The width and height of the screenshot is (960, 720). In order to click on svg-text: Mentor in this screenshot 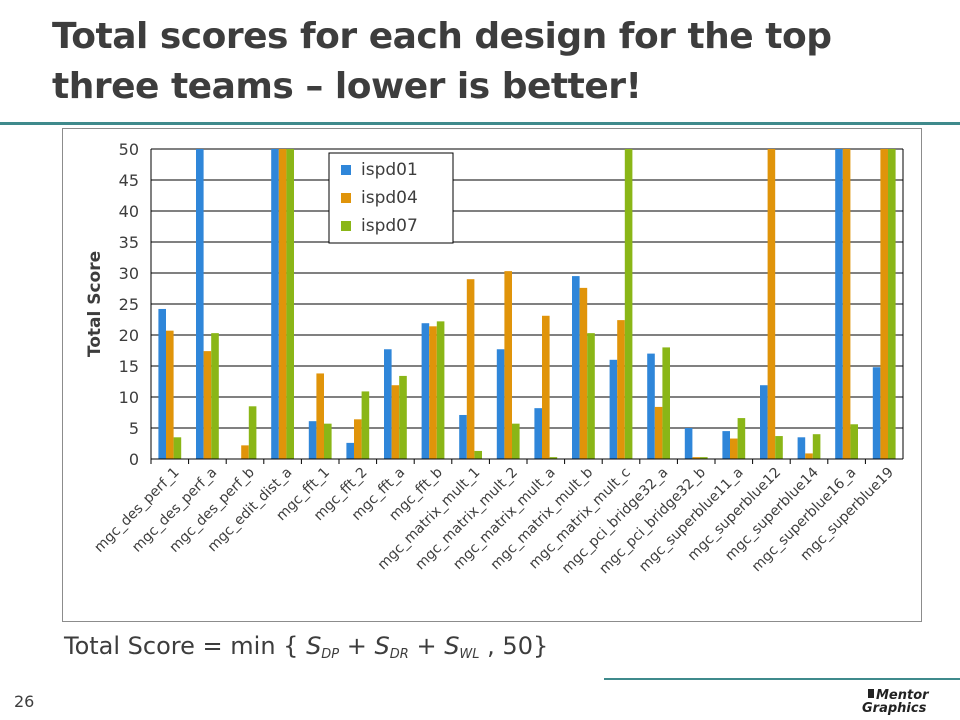, I will do `click(903, 695)`.